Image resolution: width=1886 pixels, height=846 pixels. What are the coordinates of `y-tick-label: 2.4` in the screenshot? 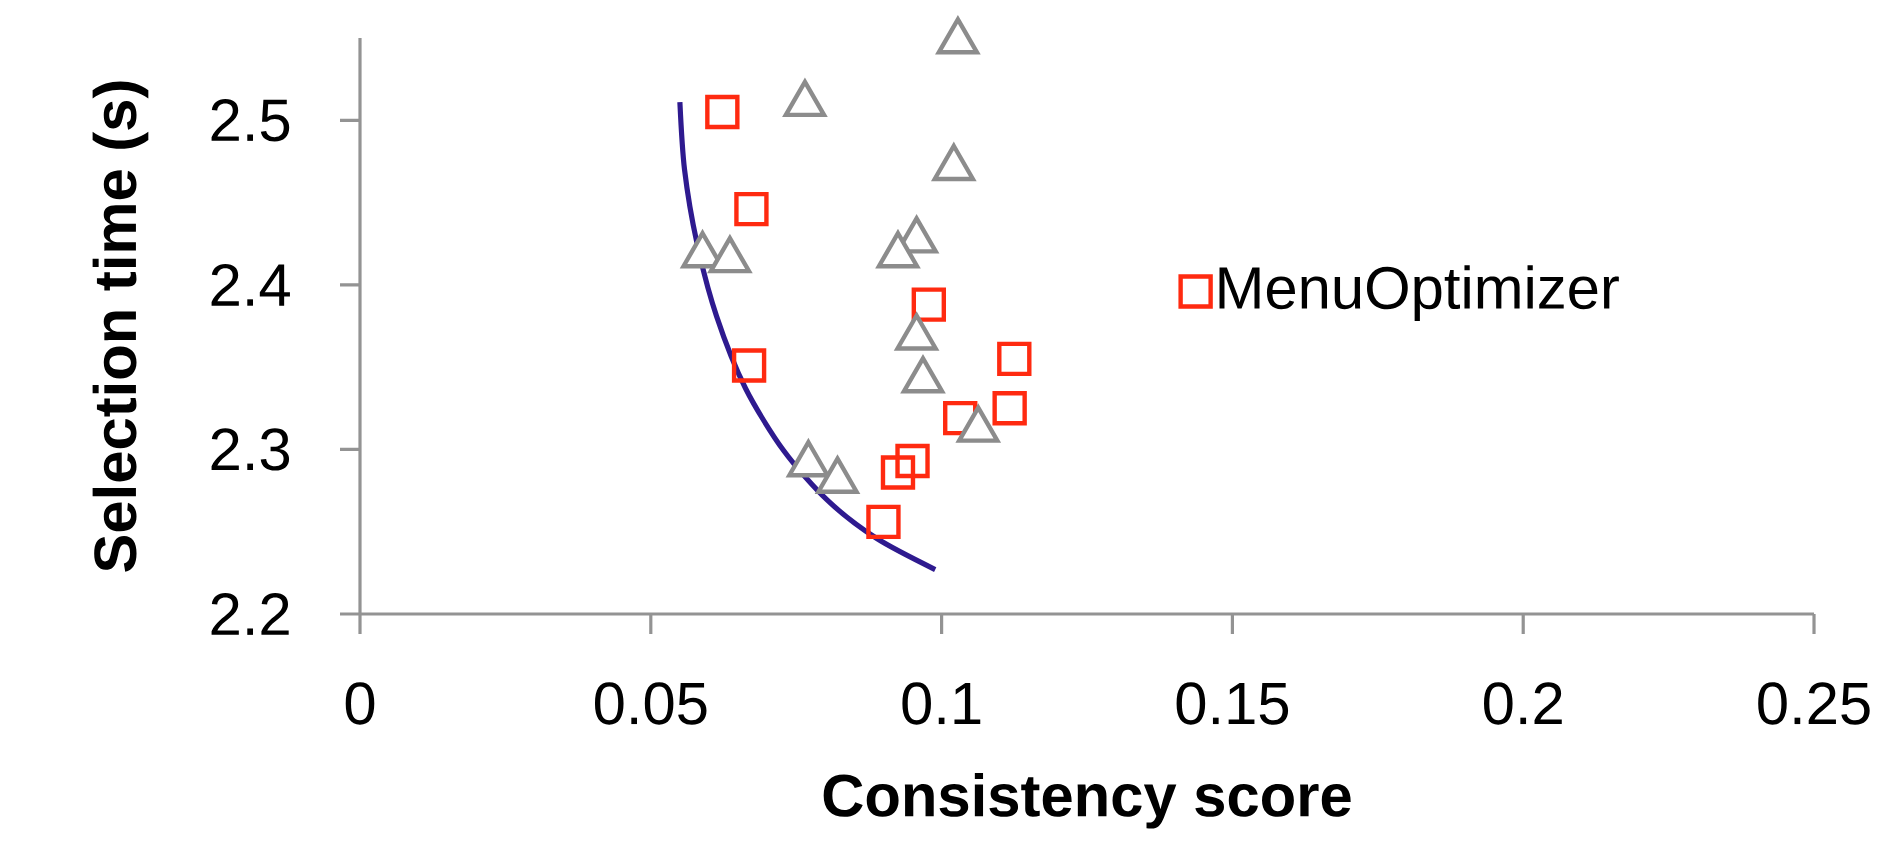 It's located at (250, 284).